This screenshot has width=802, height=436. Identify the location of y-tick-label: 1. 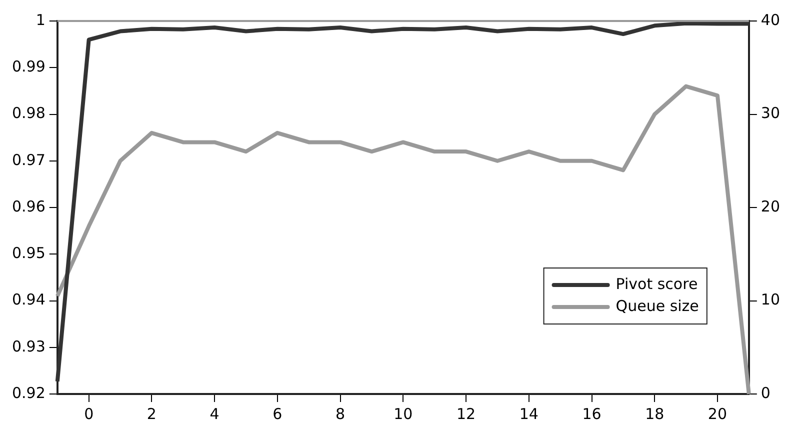
(41, 19).